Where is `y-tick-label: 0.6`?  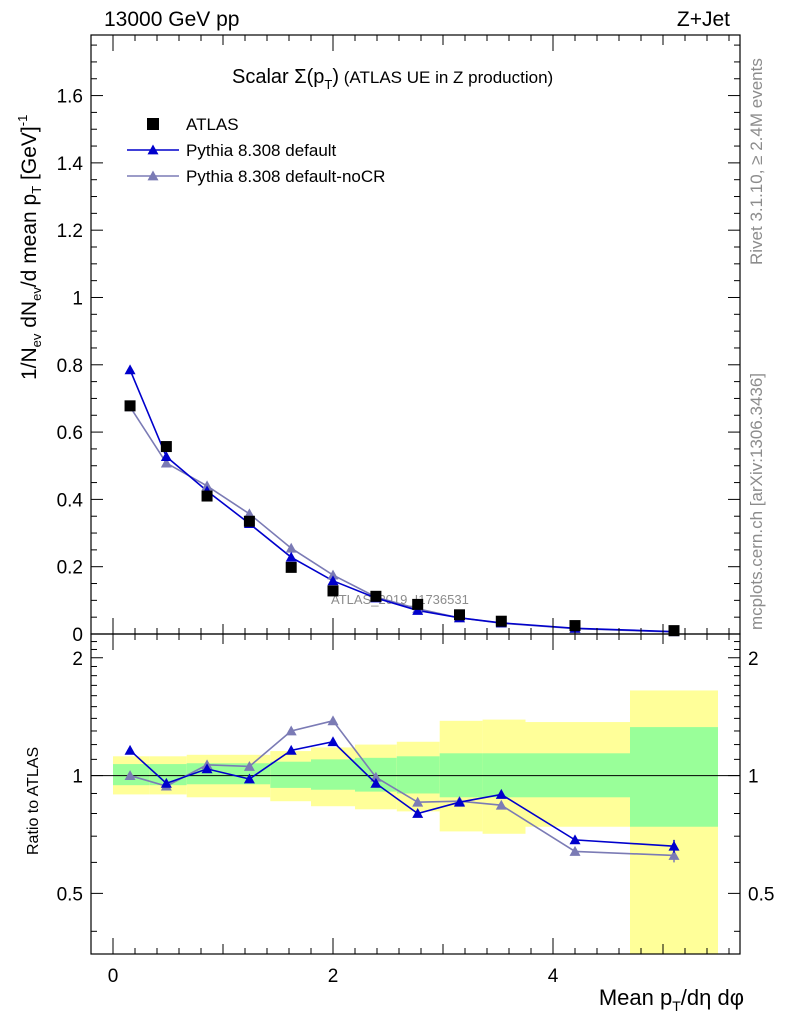
y-tick-label: 0.6 is located at coordinates (70, 433).